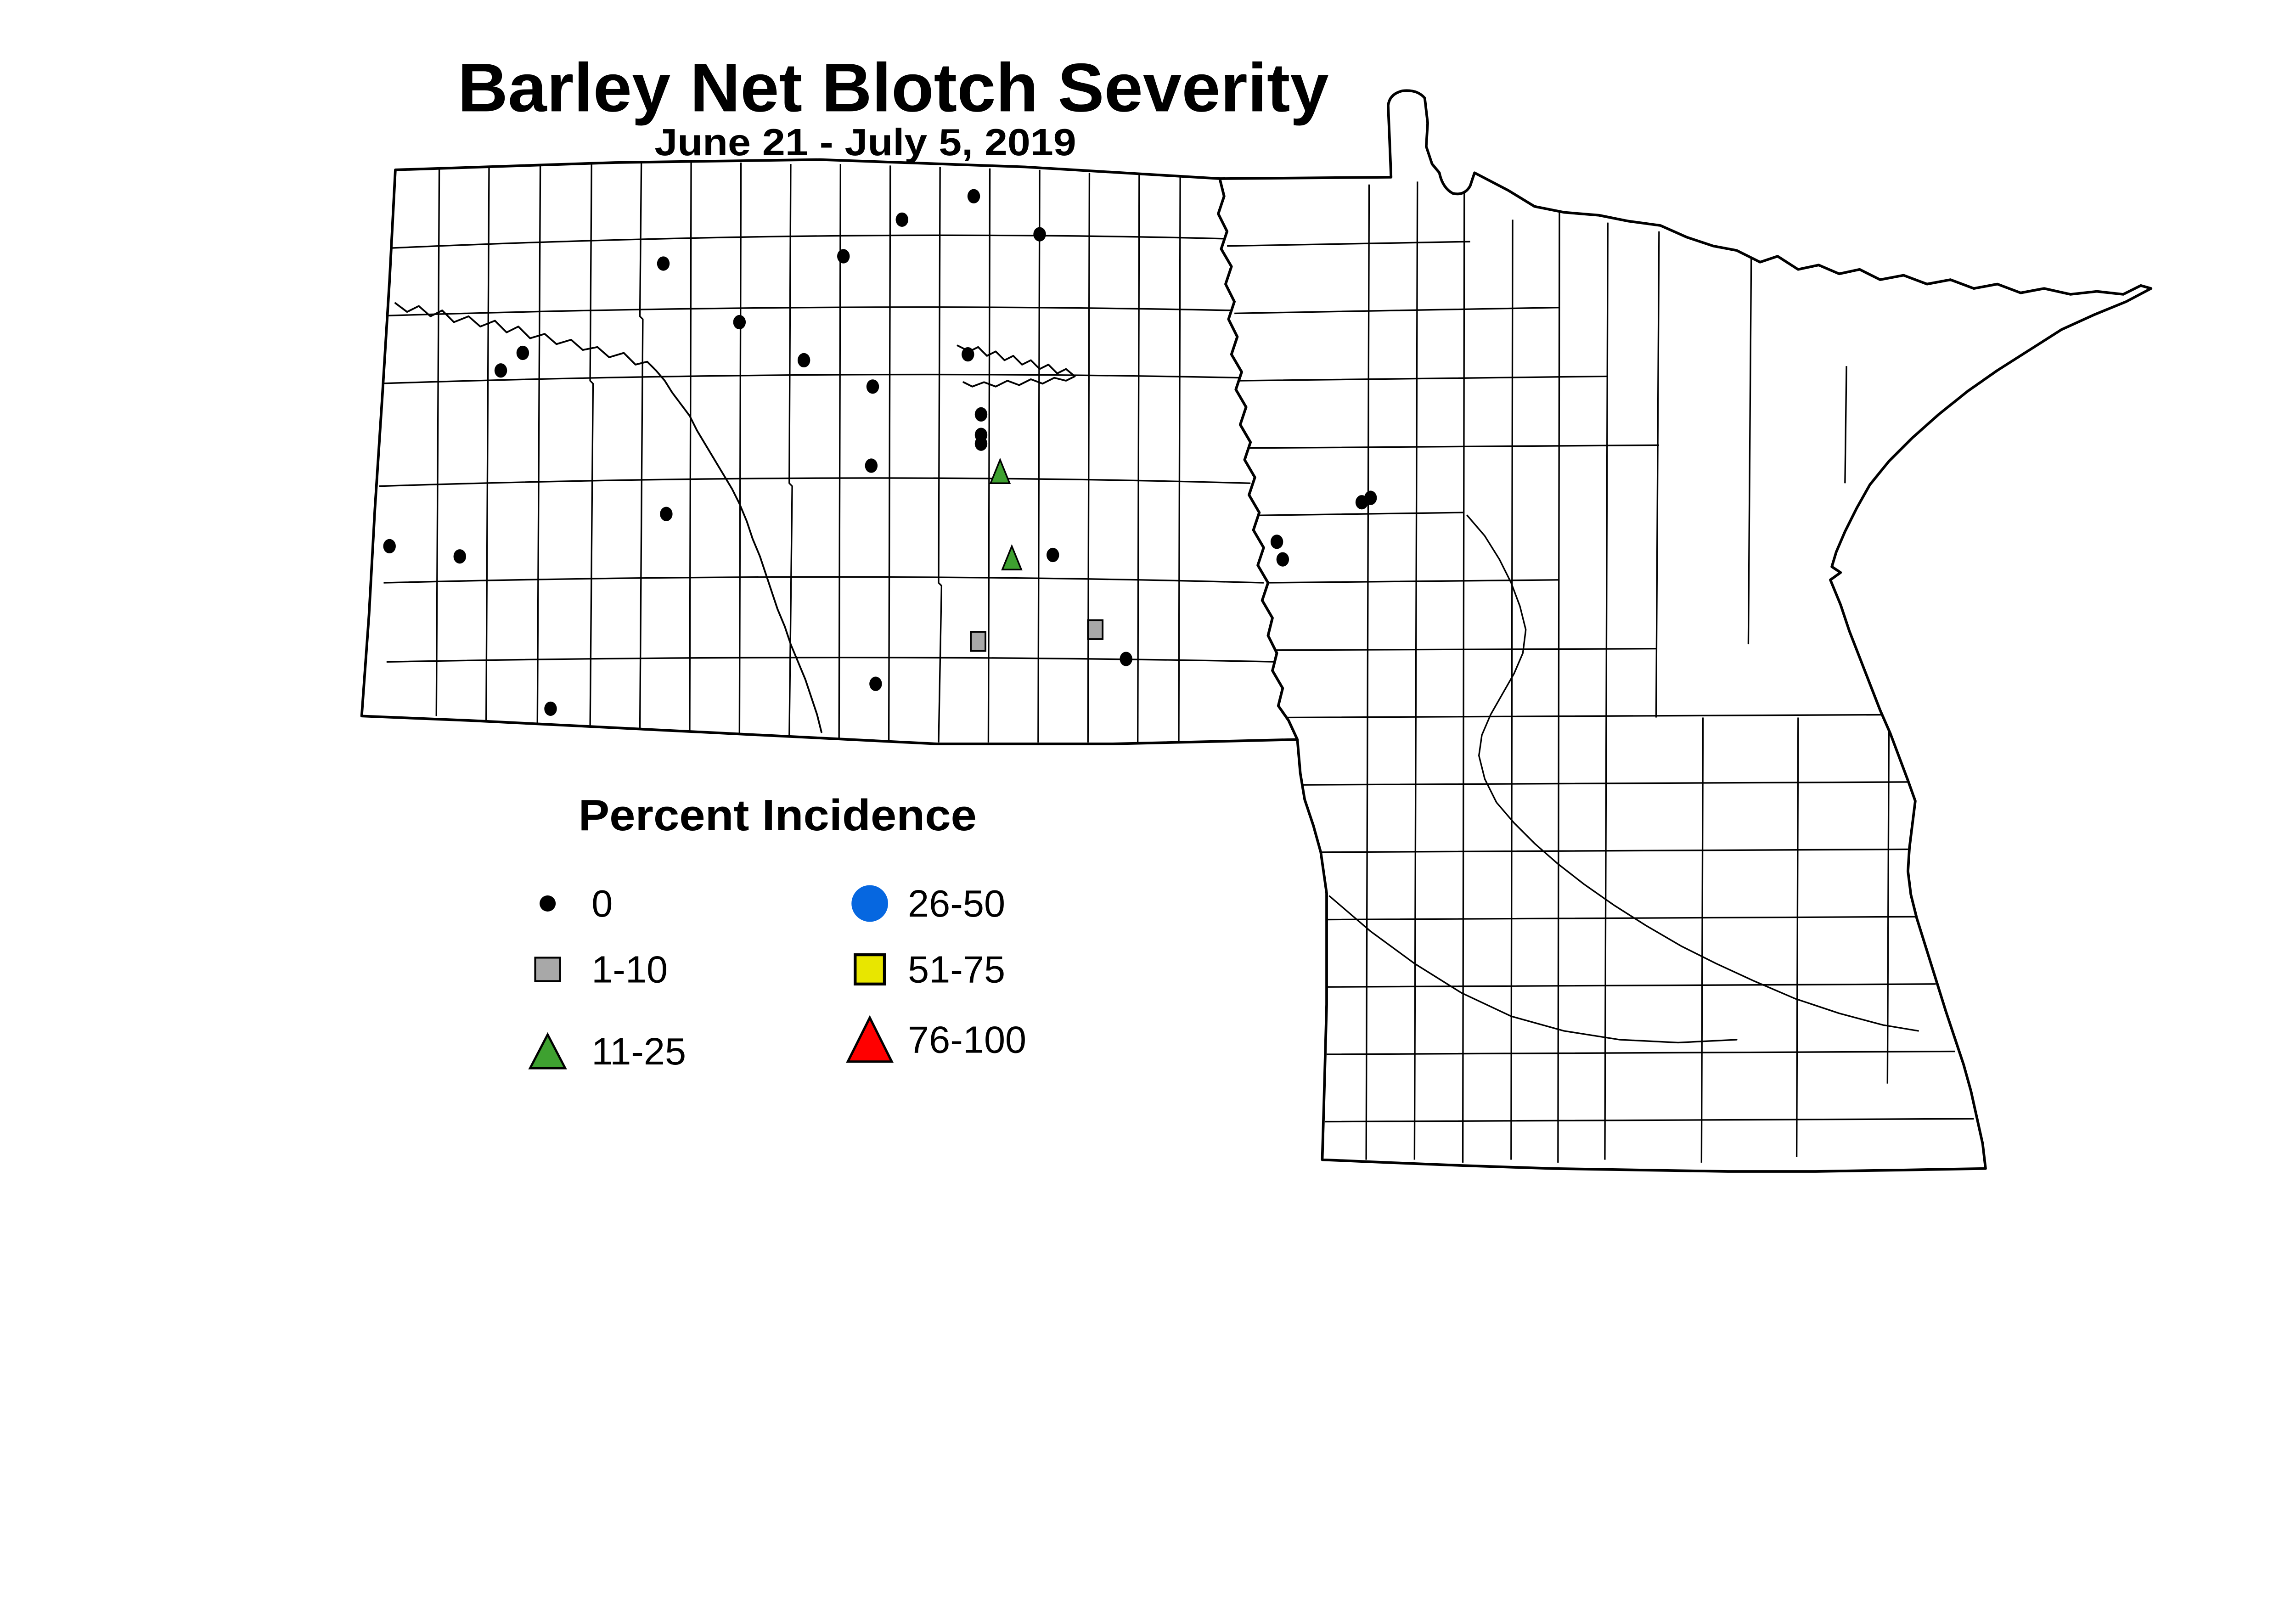 The height and width of the screenshot is (1610, 2296). I want to click on legend-item: 11-25, so click(607, 1052).